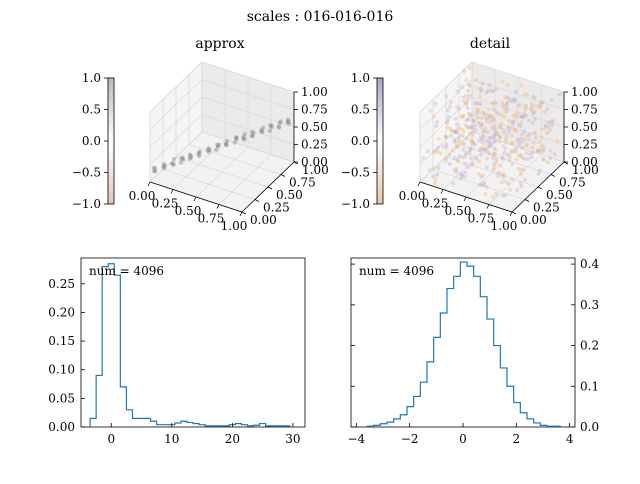  Describe the element at coordinates (292, 439) in the screenshot. I see `x-tick-label: 30` at that location.